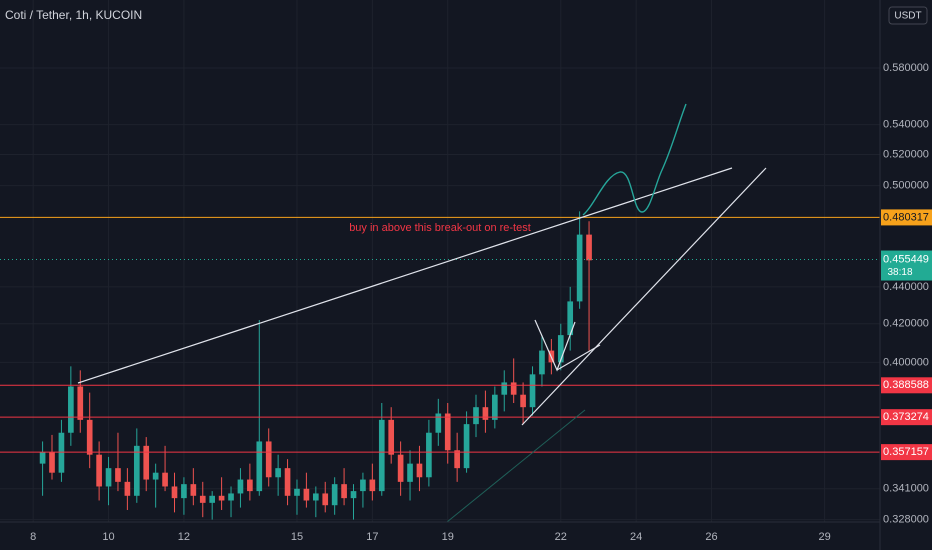  What do you see at coordinates (906, 265) in the screenshot?
I see `current-price-box` at bounding box center [906, 265].